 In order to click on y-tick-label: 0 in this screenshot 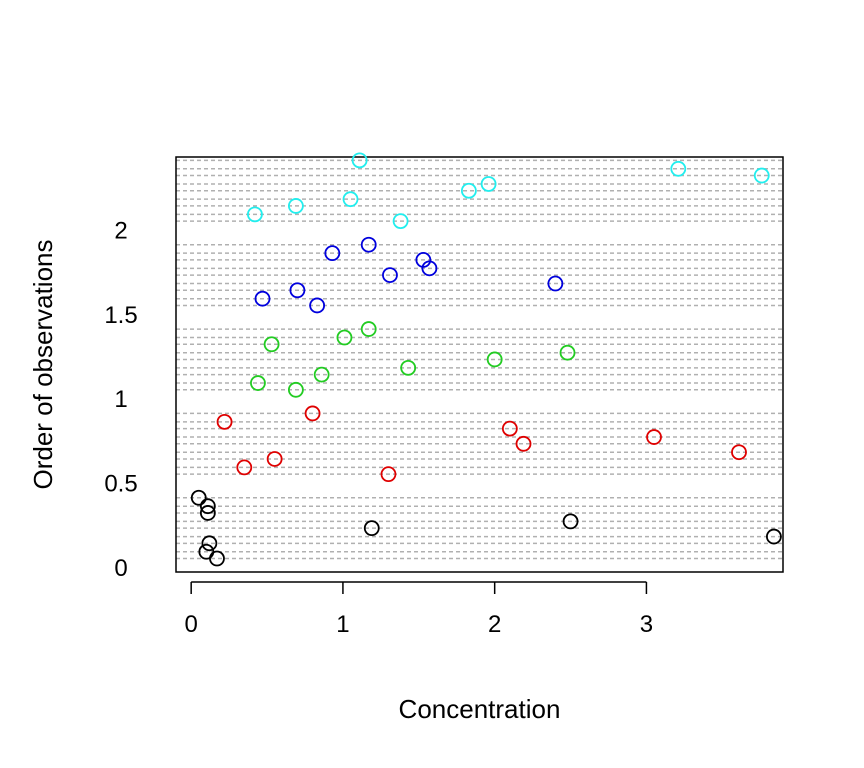, I will do `click(120, 568)`.